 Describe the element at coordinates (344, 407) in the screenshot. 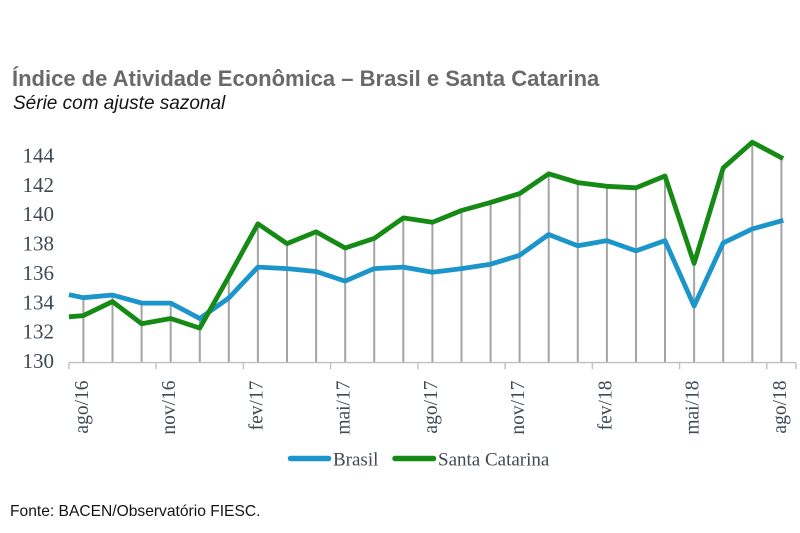

I see `svg-text: mai/17` at that location.